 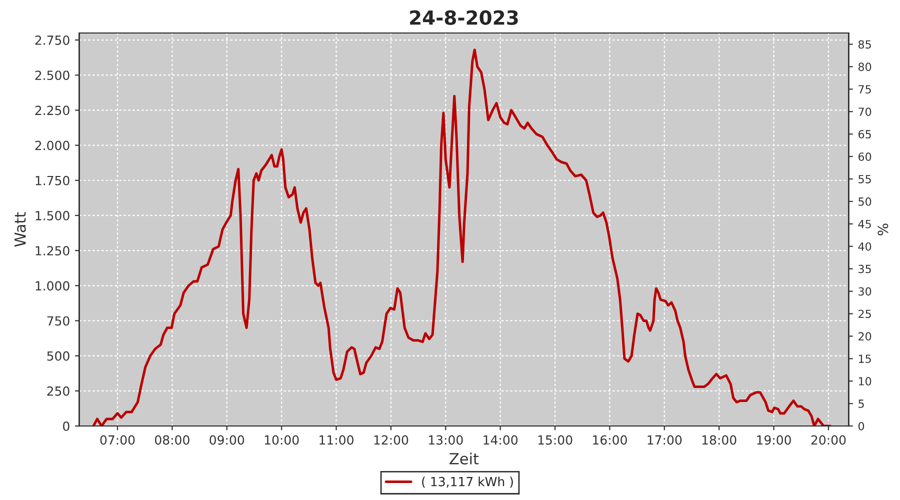 What do you see at coordinates (391, 440) in the screenshot?
I see `x-tick-label: 12:00` at bounding box center [391, 440].